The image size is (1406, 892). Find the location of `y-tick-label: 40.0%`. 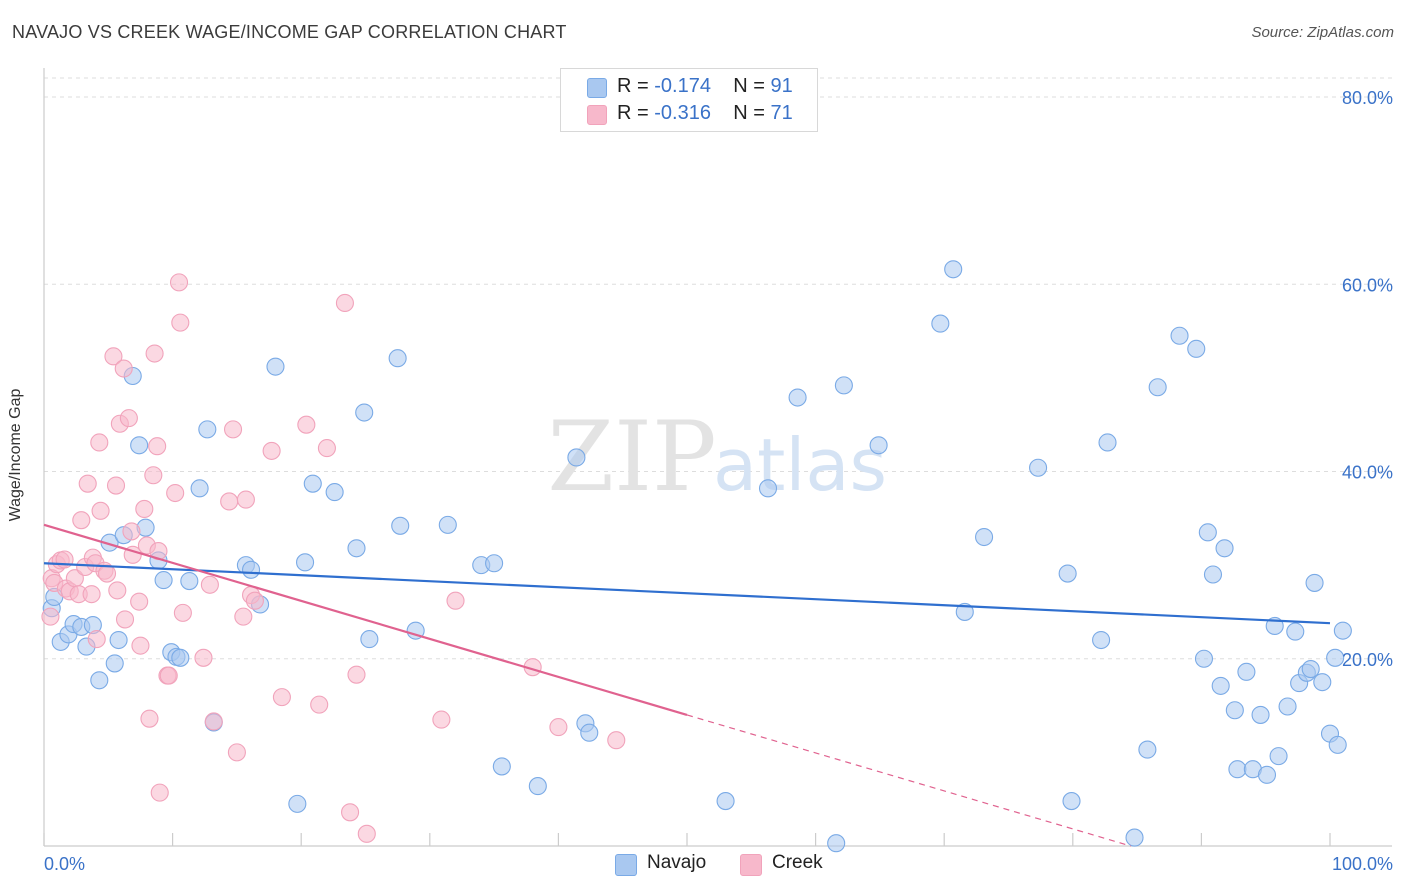

y-tick-label: 40.0% is located at coordinates (1367, 473).